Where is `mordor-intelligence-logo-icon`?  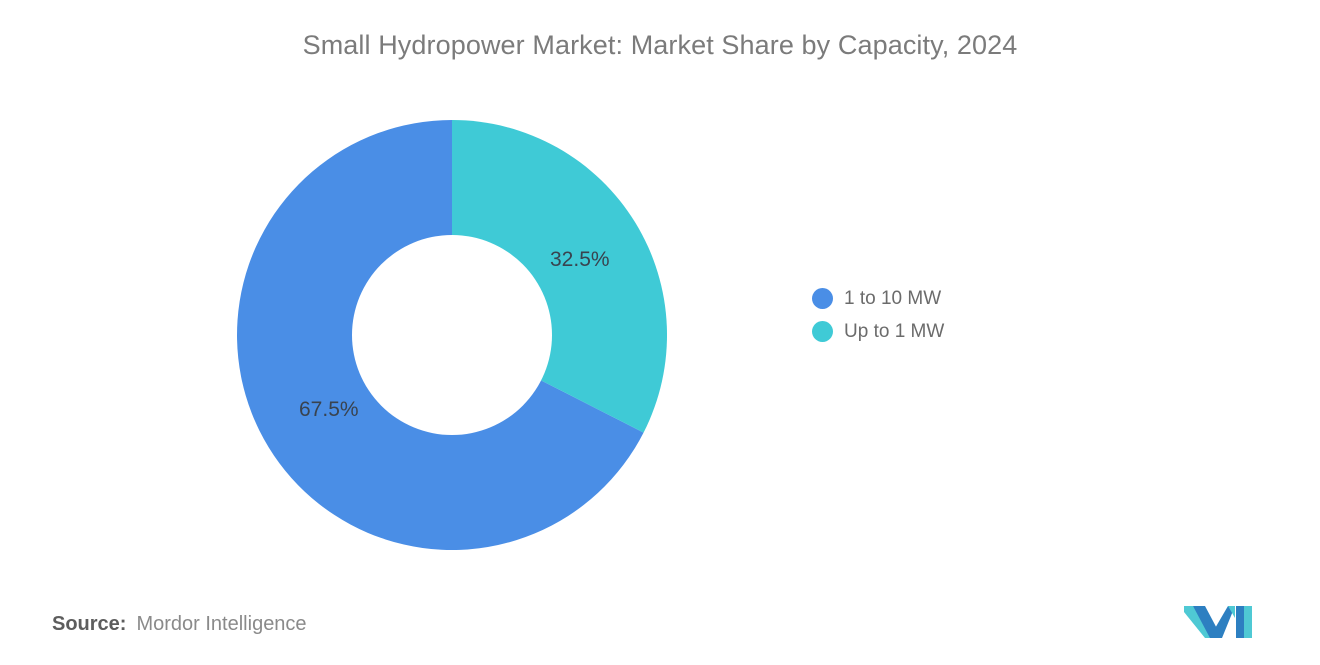
mordor-intelligence-logo-icon is located at coordinates (1218, 619).